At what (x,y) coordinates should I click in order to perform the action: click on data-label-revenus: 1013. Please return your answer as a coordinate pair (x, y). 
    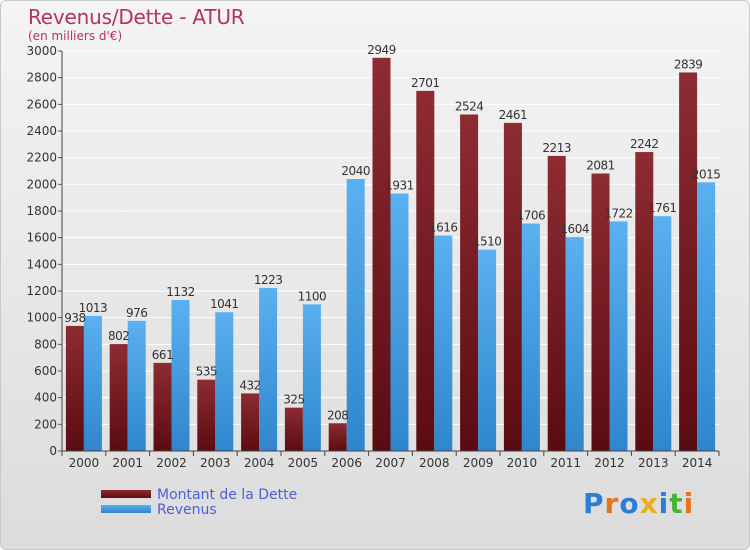
    Looking at the image, I should click on (93, 308).